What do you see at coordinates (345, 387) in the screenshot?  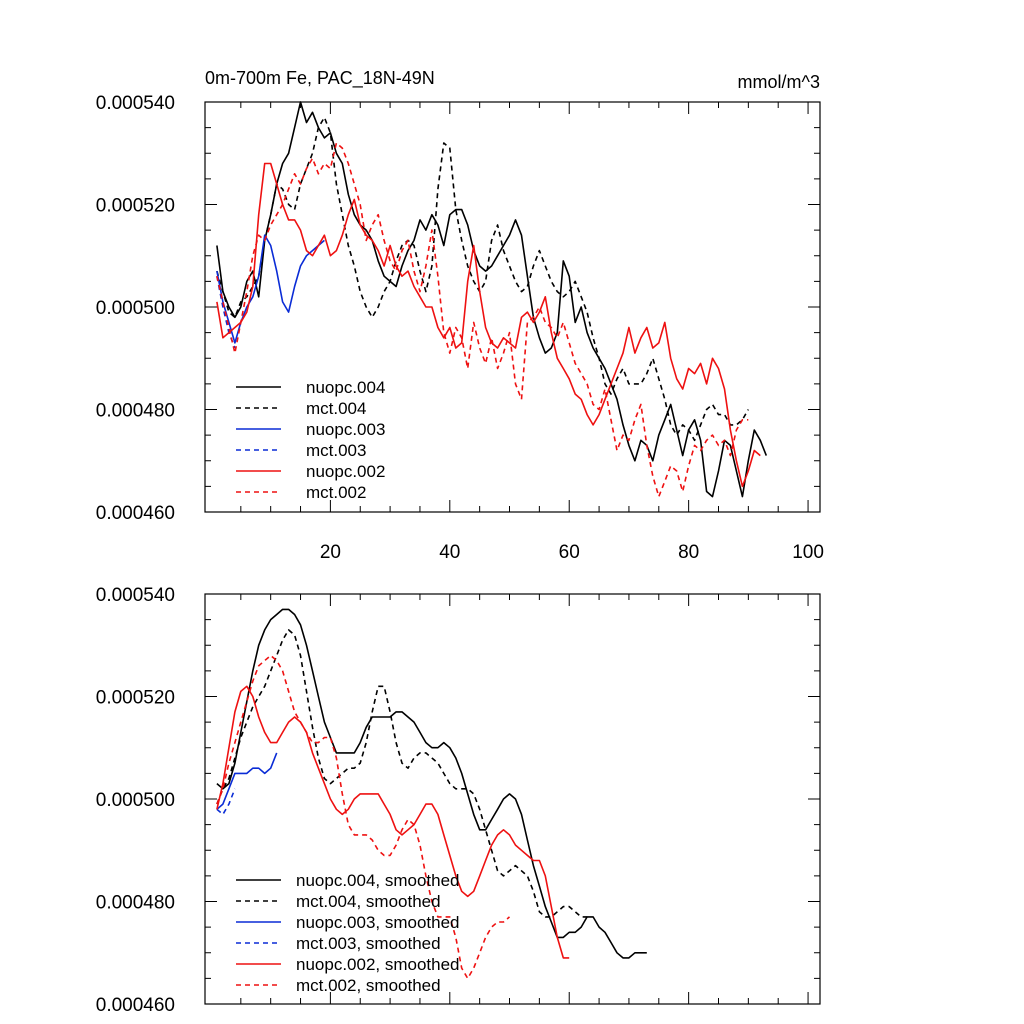 I see `legend-label: nuopc.004` at bounding box center [345, 387].